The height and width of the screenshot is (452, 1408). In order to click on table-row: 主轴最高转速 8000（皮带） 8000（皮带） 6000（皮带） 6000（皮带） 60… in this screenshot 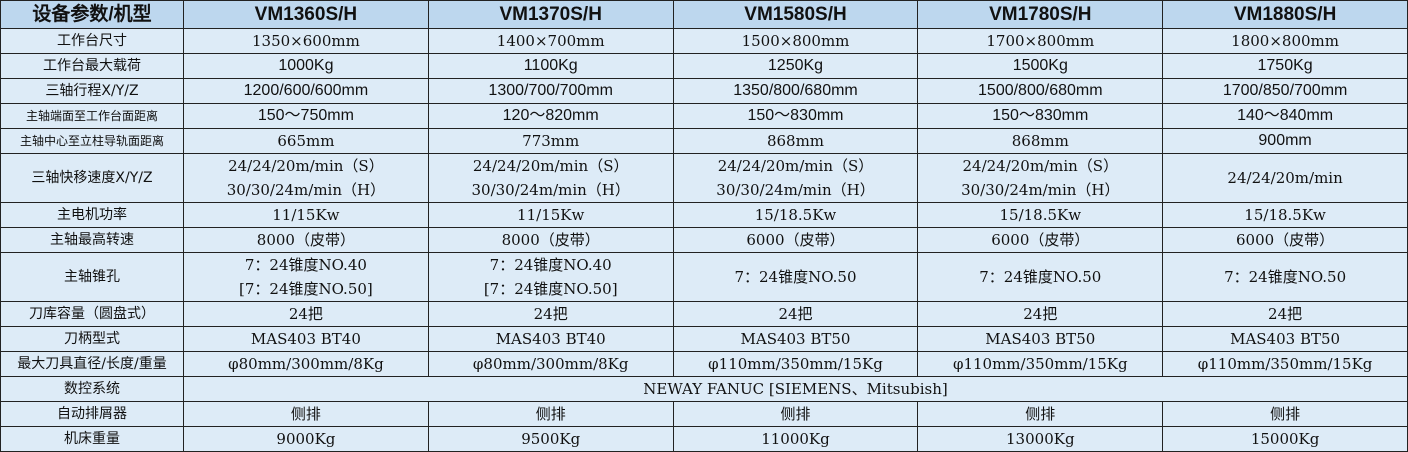, I will do `click(704, 240)`.